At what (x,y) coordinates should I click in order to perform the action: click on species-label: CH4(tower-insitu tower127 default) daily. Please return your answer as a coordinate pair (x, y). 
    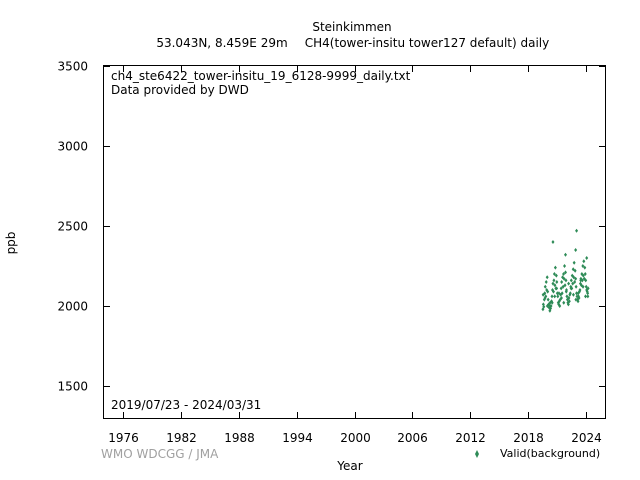
    Looking at the image, I should click on (427, 43).